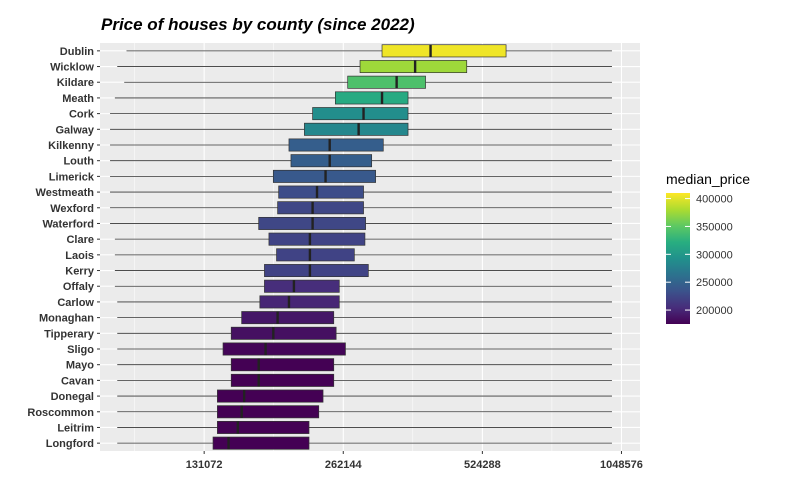 The height and width of the screenshot is (484, 789). I want to click on box-donegal, so click(364, 396).